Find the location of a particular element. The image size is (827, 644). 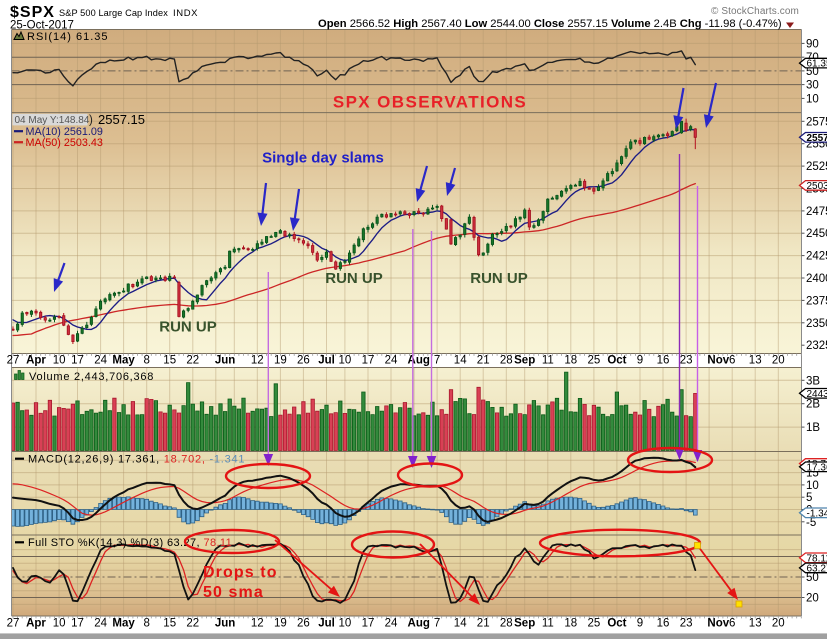

svg-text: S&P 500 Large Cap Index is located at coordinates (113, 13).